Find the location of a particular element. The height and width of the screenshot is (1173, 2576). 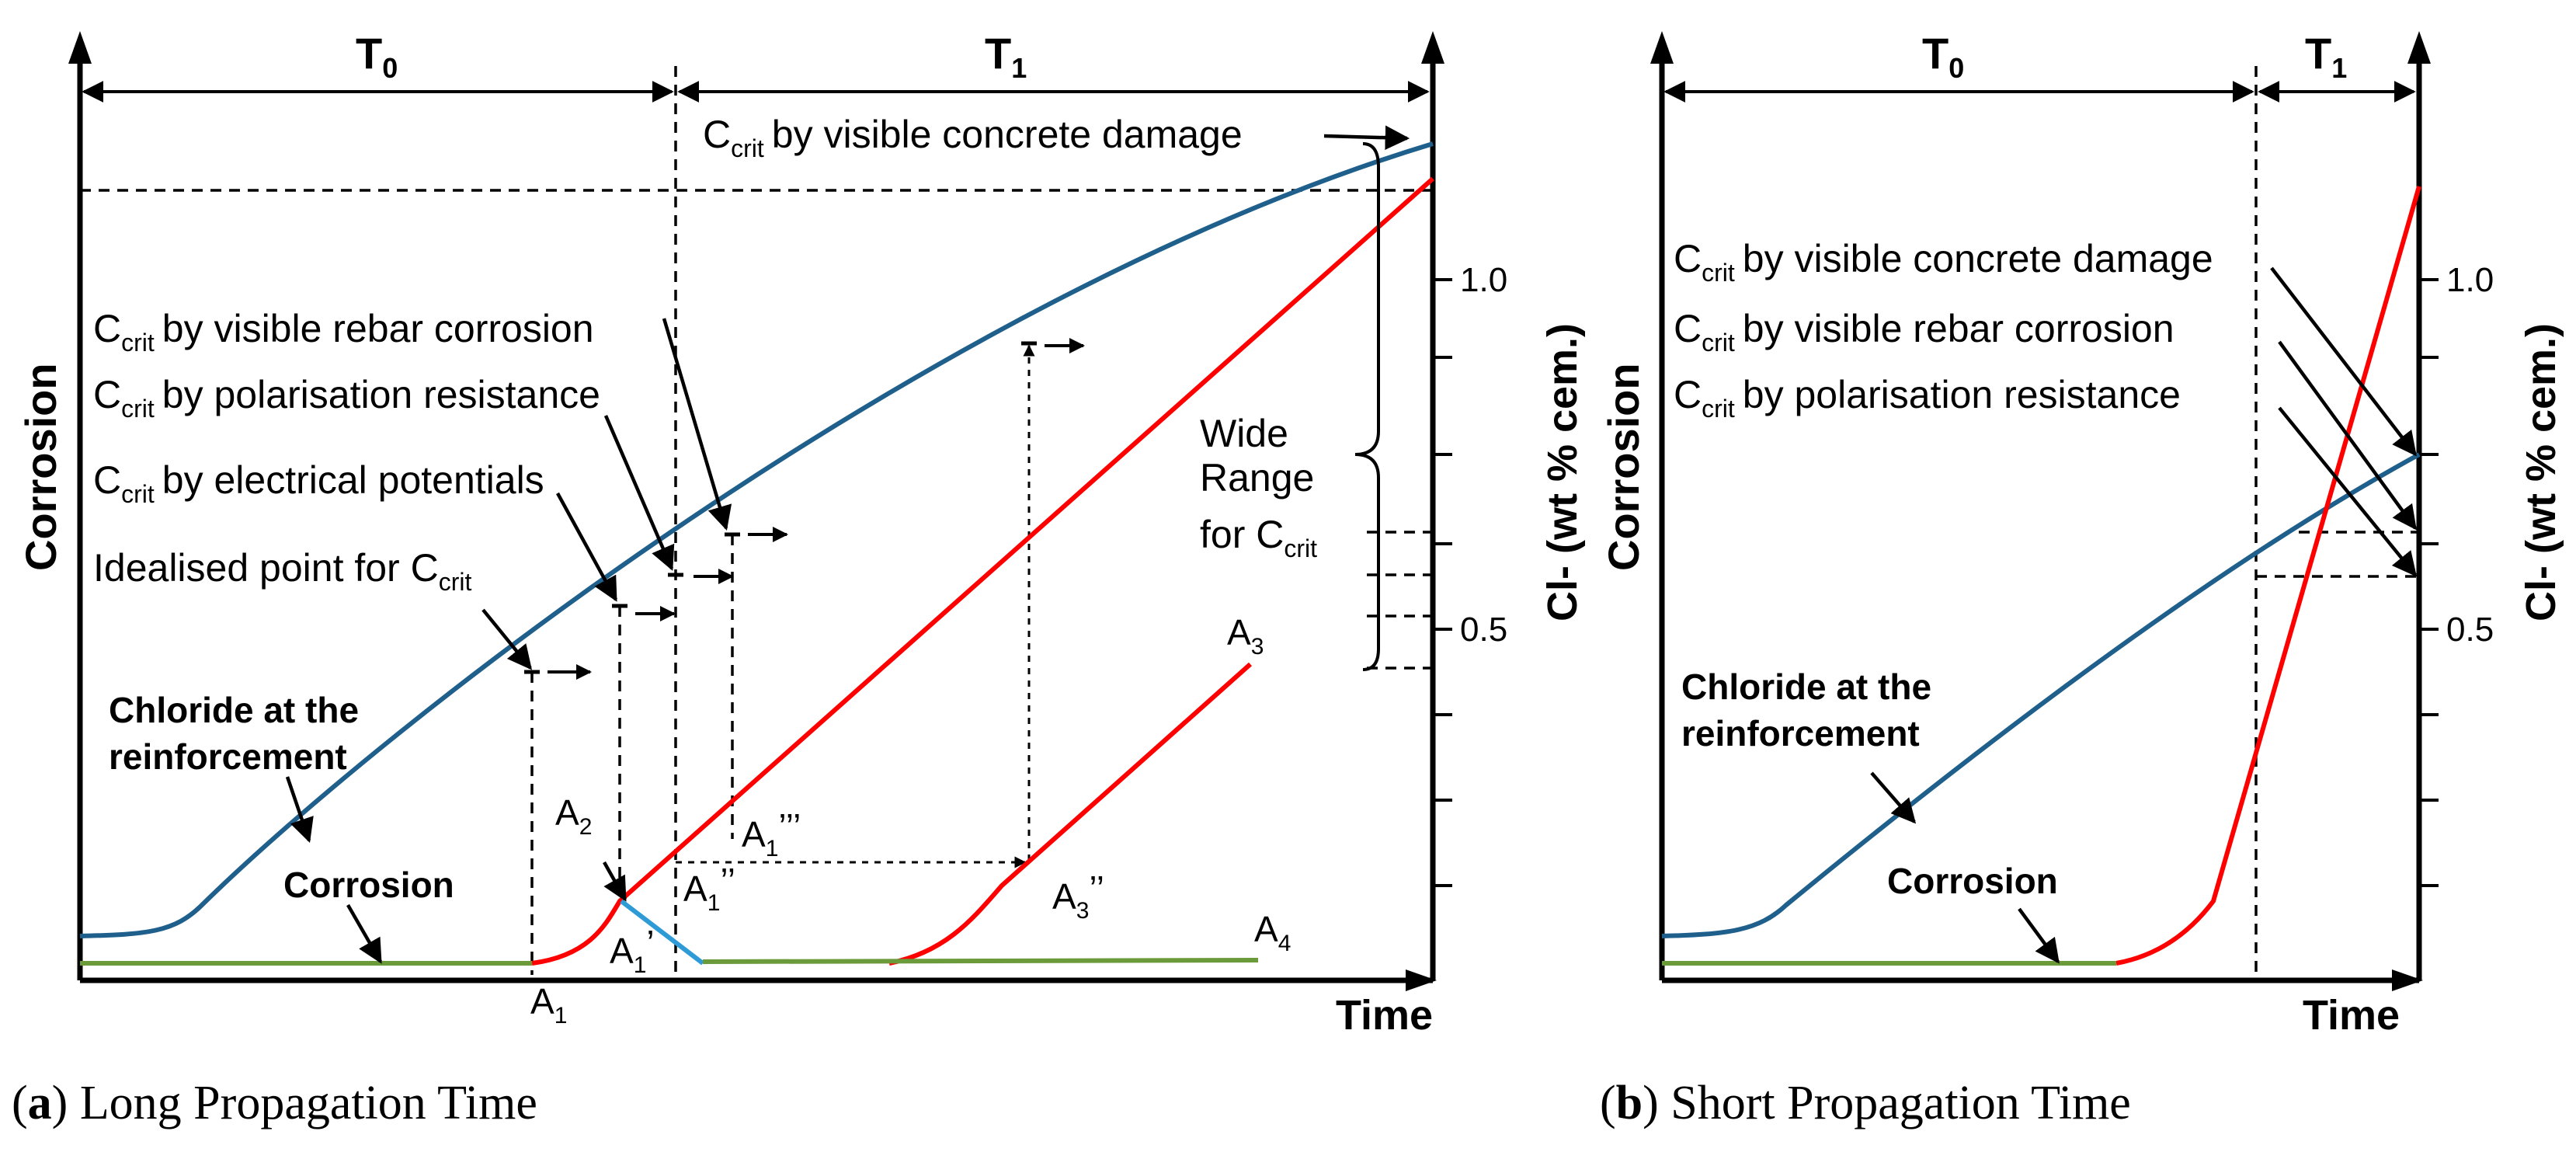

panel-b-chloride-label: Chloride at the reinforcement is located at coordinates (1811, 711).